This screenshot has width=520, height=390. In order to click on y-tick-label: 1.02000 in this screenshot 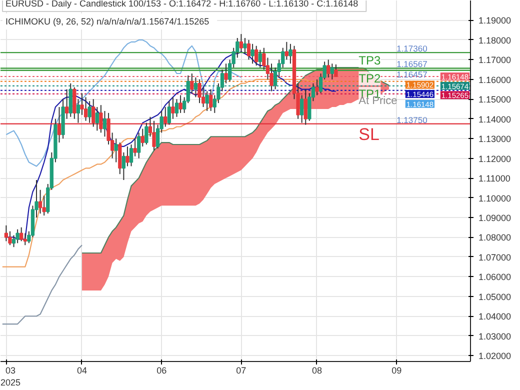, I will do `click(495, 356)`.